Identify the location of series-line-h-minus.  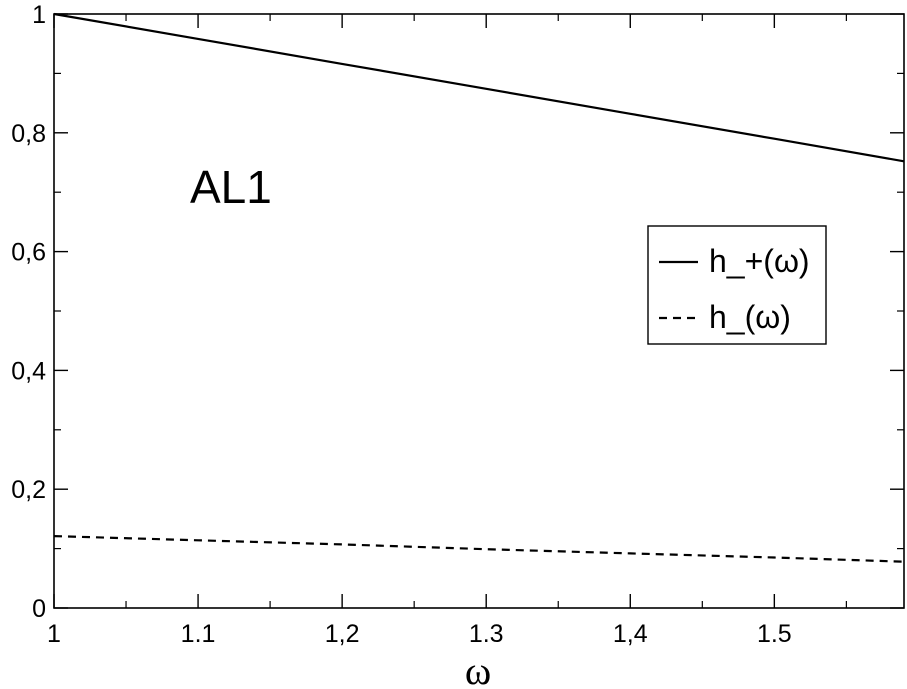
(479, 549).